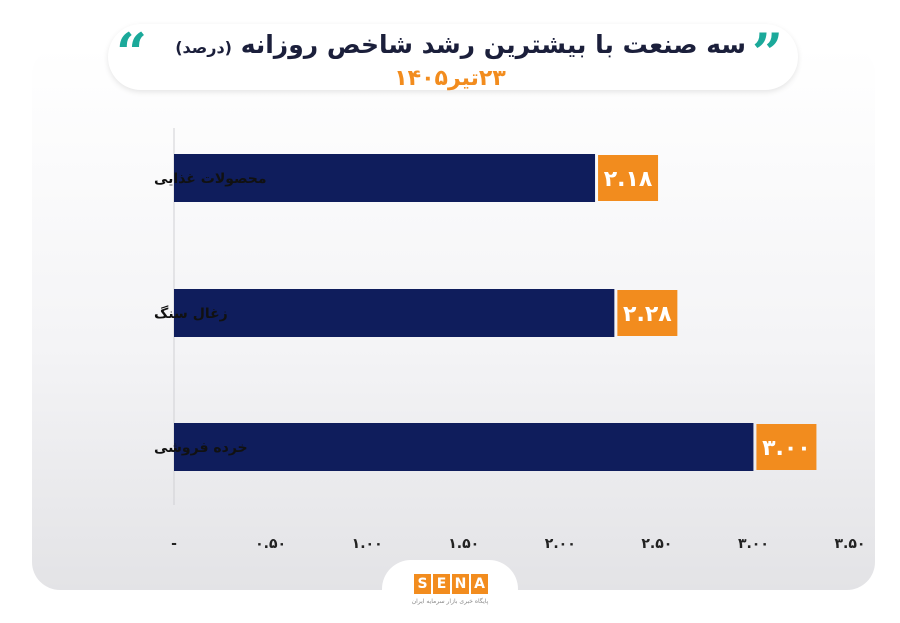 The height and width of the screenshot is (623, 900). Describe the element at coordinates (656, 544) in the screenshot. I see `x-tick-label-5: ۲.۵۰` at that location.